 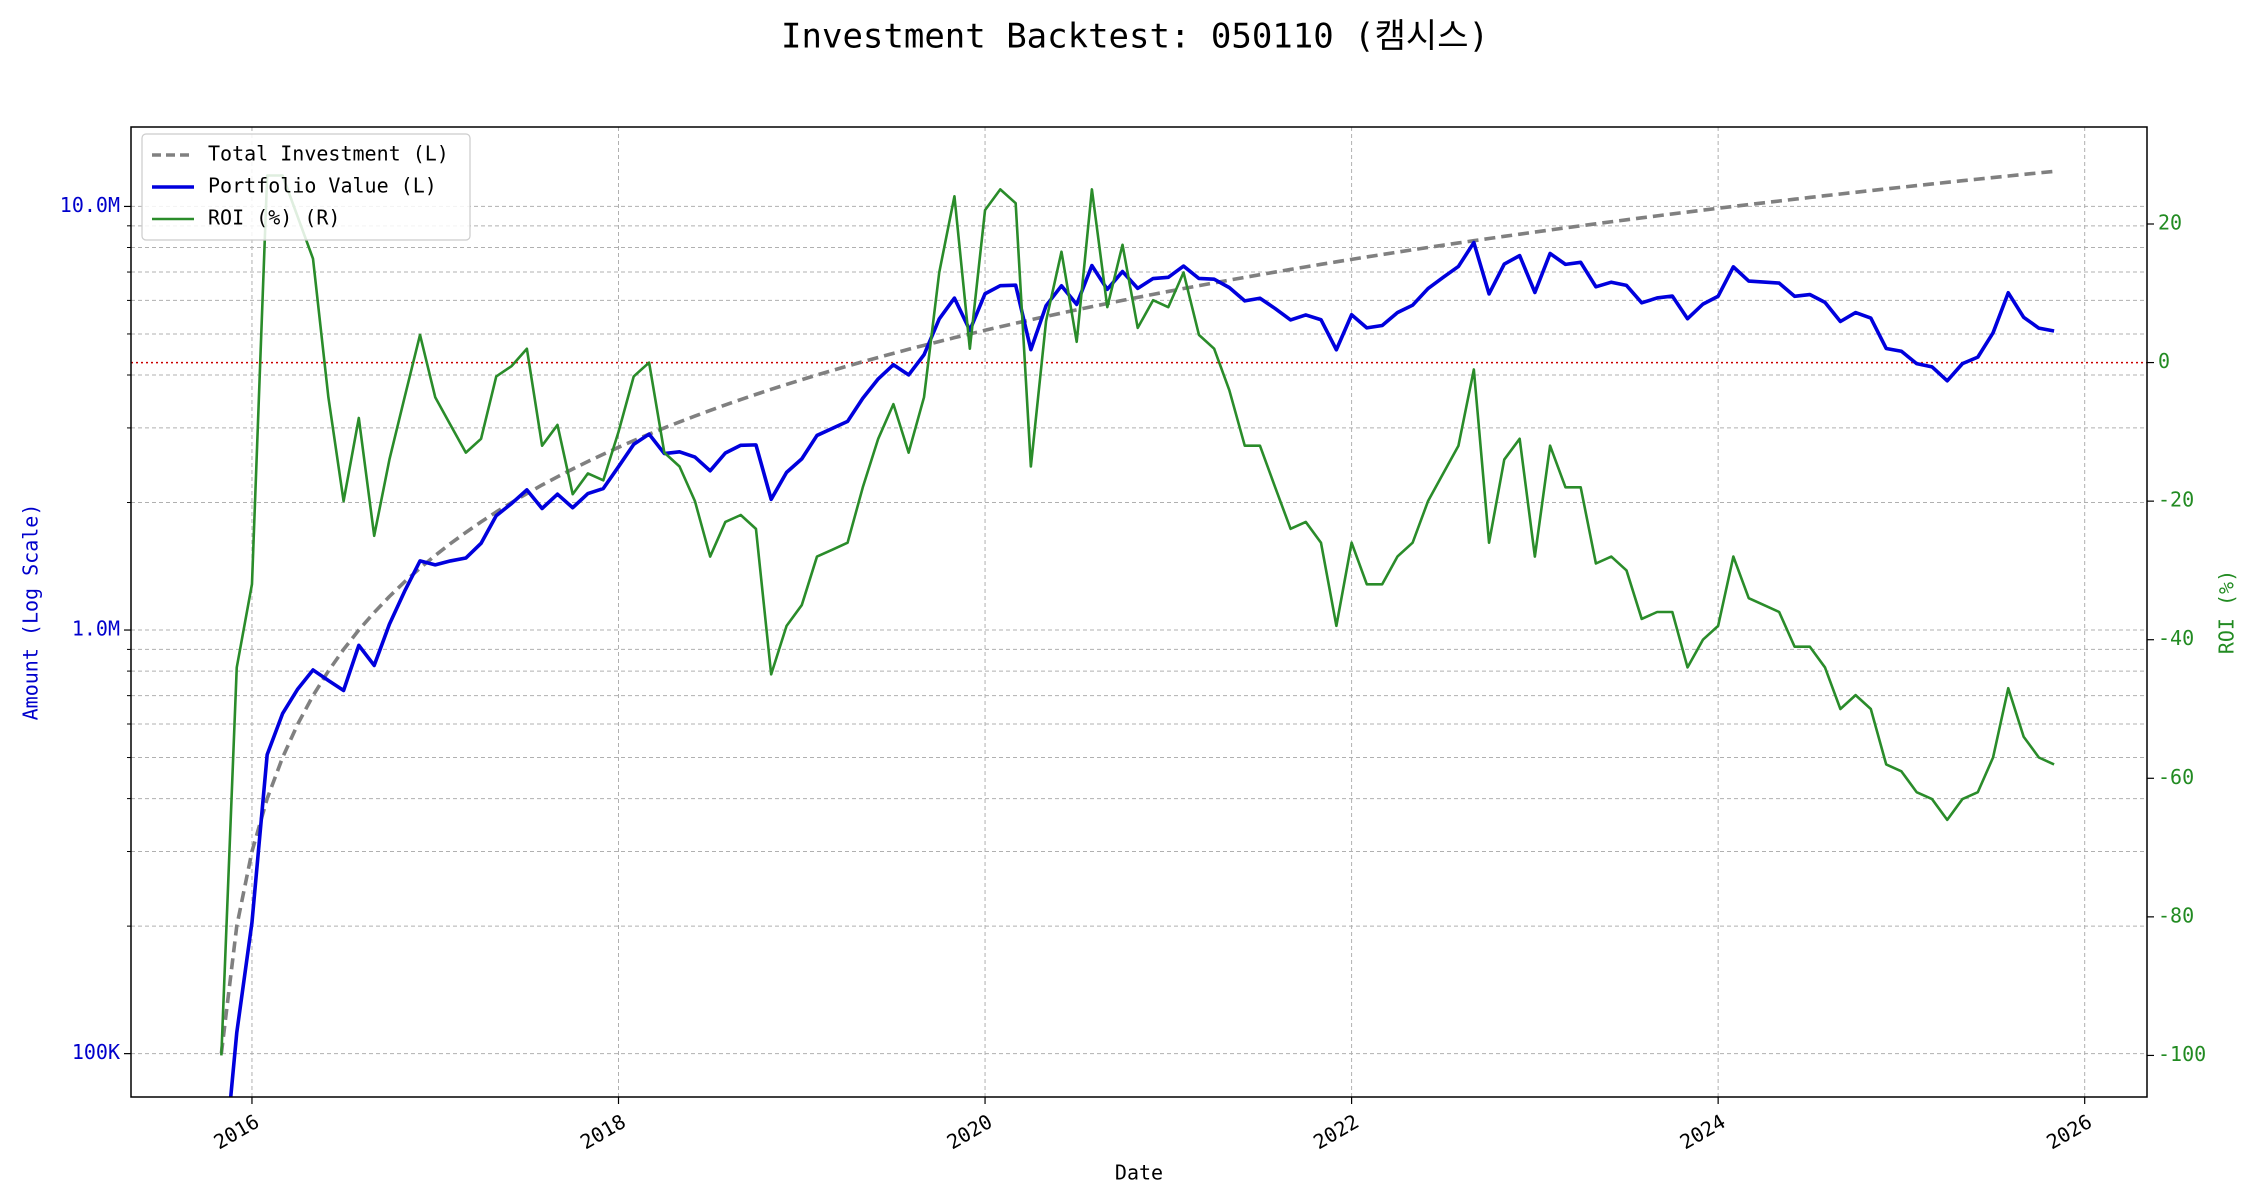 What do you see at coordinates (328, 154) in the screenshot?
I see `legend-label: Total Investment (L)` at bounding box center [328, 154].